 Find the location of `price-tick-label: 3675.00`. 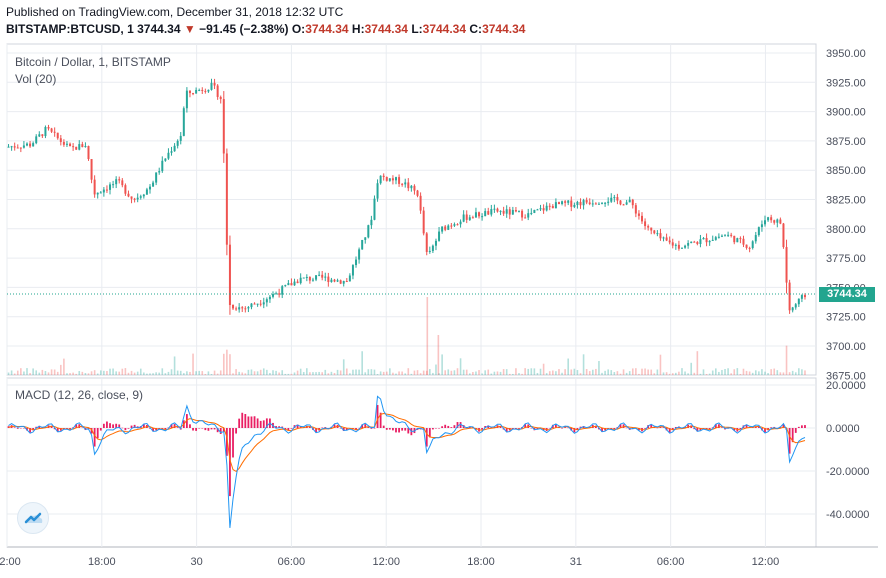

price-tick-label: 3675.00 is located at coordinates (846, 376).